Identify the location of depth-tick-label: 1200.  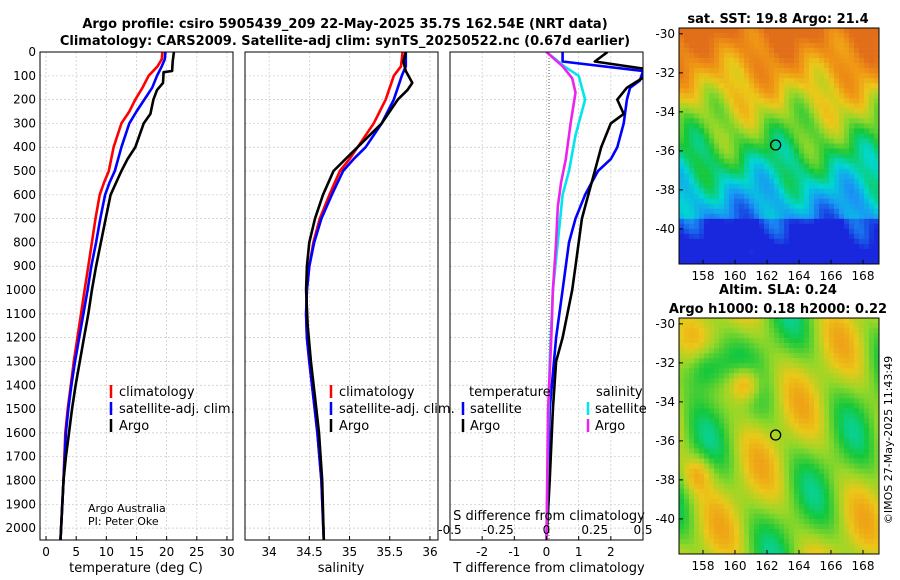
(20, 338).